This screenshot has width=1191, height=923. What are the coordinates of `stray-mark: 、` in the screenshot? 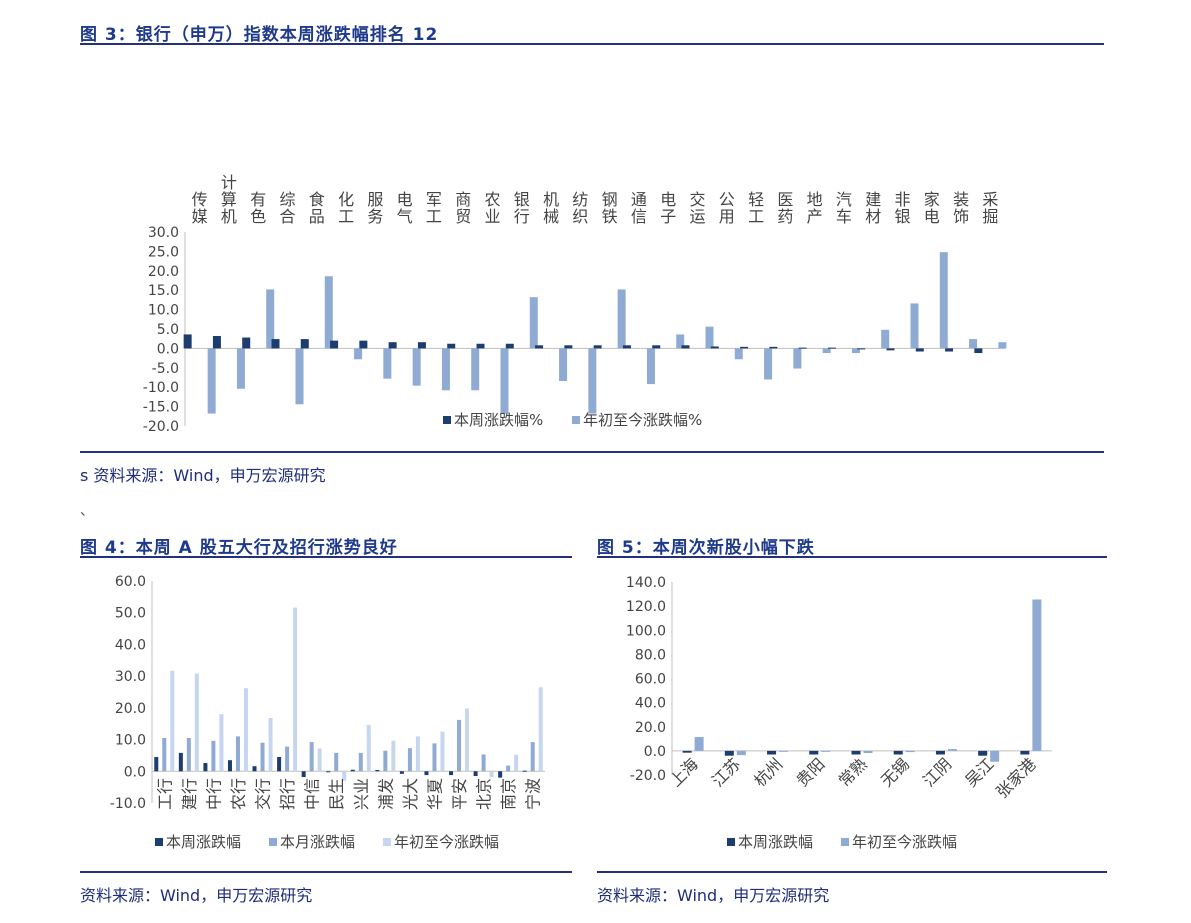 It's located at (87, 511).